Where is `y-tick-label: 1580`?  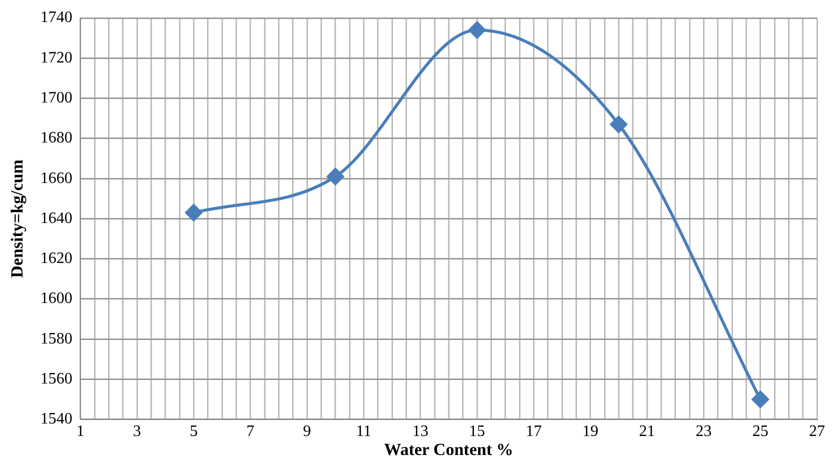 y-tick-label: 1580 is located at coordinates (56, 339).